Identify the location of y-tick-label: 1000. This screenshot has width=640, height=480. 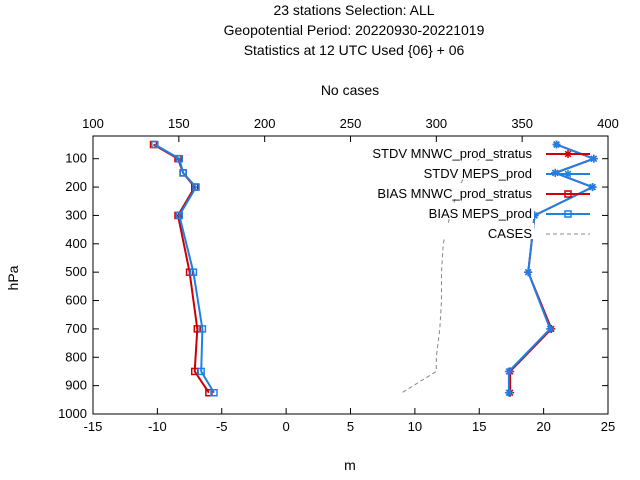
(72, 413).